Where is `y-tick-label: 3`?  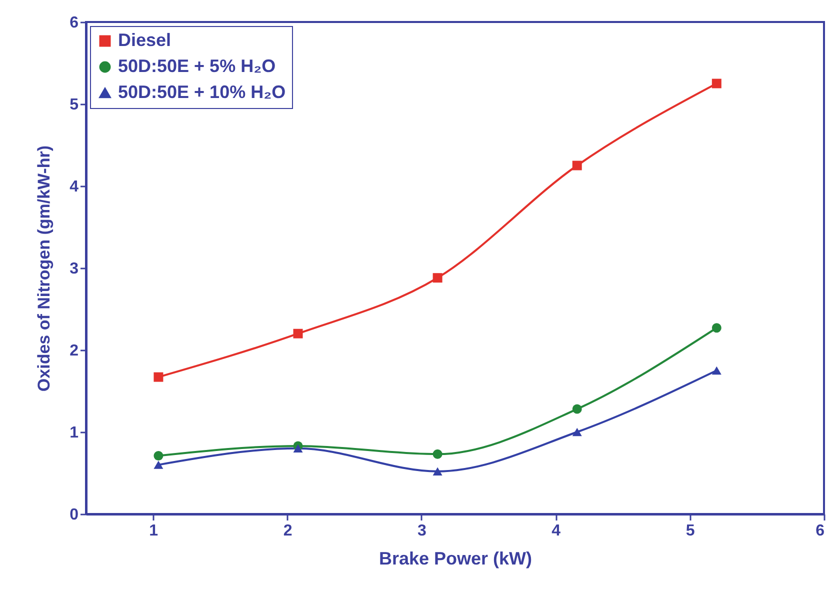
y-tick-label: 3 is located at coordinates (74, 269).